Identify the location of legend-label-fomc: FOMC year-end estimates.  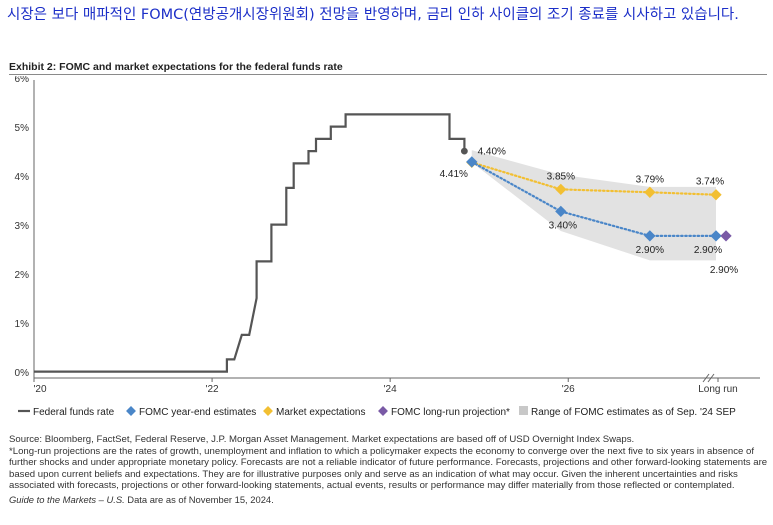
(197, 412).